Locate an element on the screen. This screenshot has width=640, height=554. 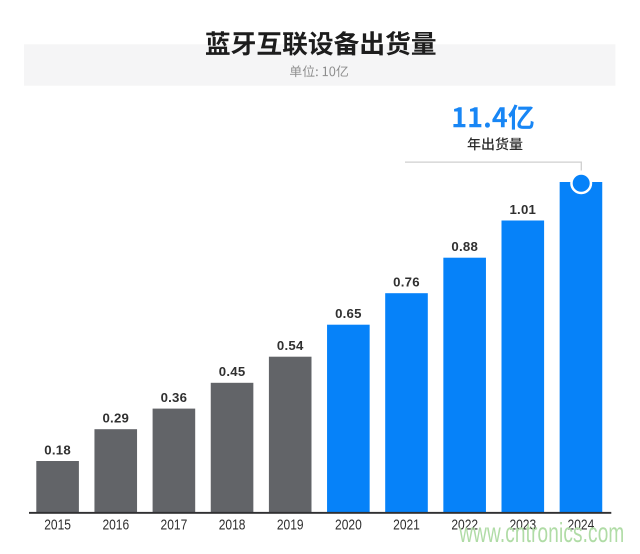
svg-text: 0.29 is located at coordinates (115, 418).